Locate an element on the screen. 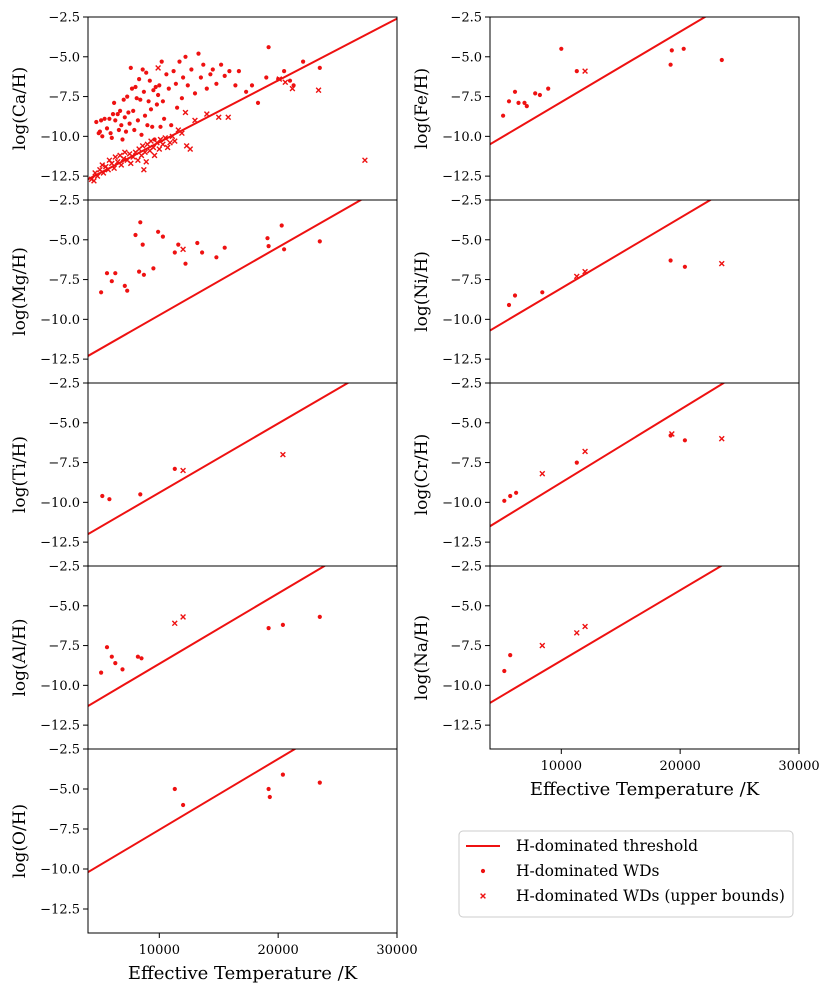  panel-ca: −2.5 −5.0 −7.5 −10.0 −12.5 log(Ca/H) is located at coordinates (204, 106).